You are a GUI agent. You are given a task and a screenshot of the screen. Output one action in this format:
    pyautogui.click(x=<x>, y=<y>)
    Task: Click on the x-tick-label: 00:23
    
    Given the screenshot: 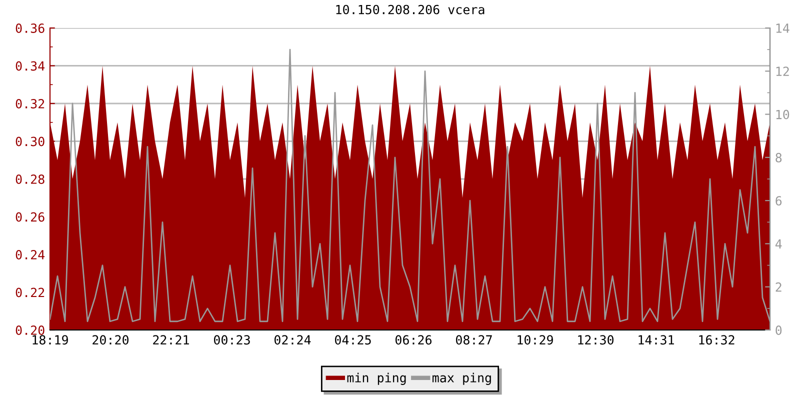 What is the action you would take?
    pyautogui.click(x=232, y=340)
    